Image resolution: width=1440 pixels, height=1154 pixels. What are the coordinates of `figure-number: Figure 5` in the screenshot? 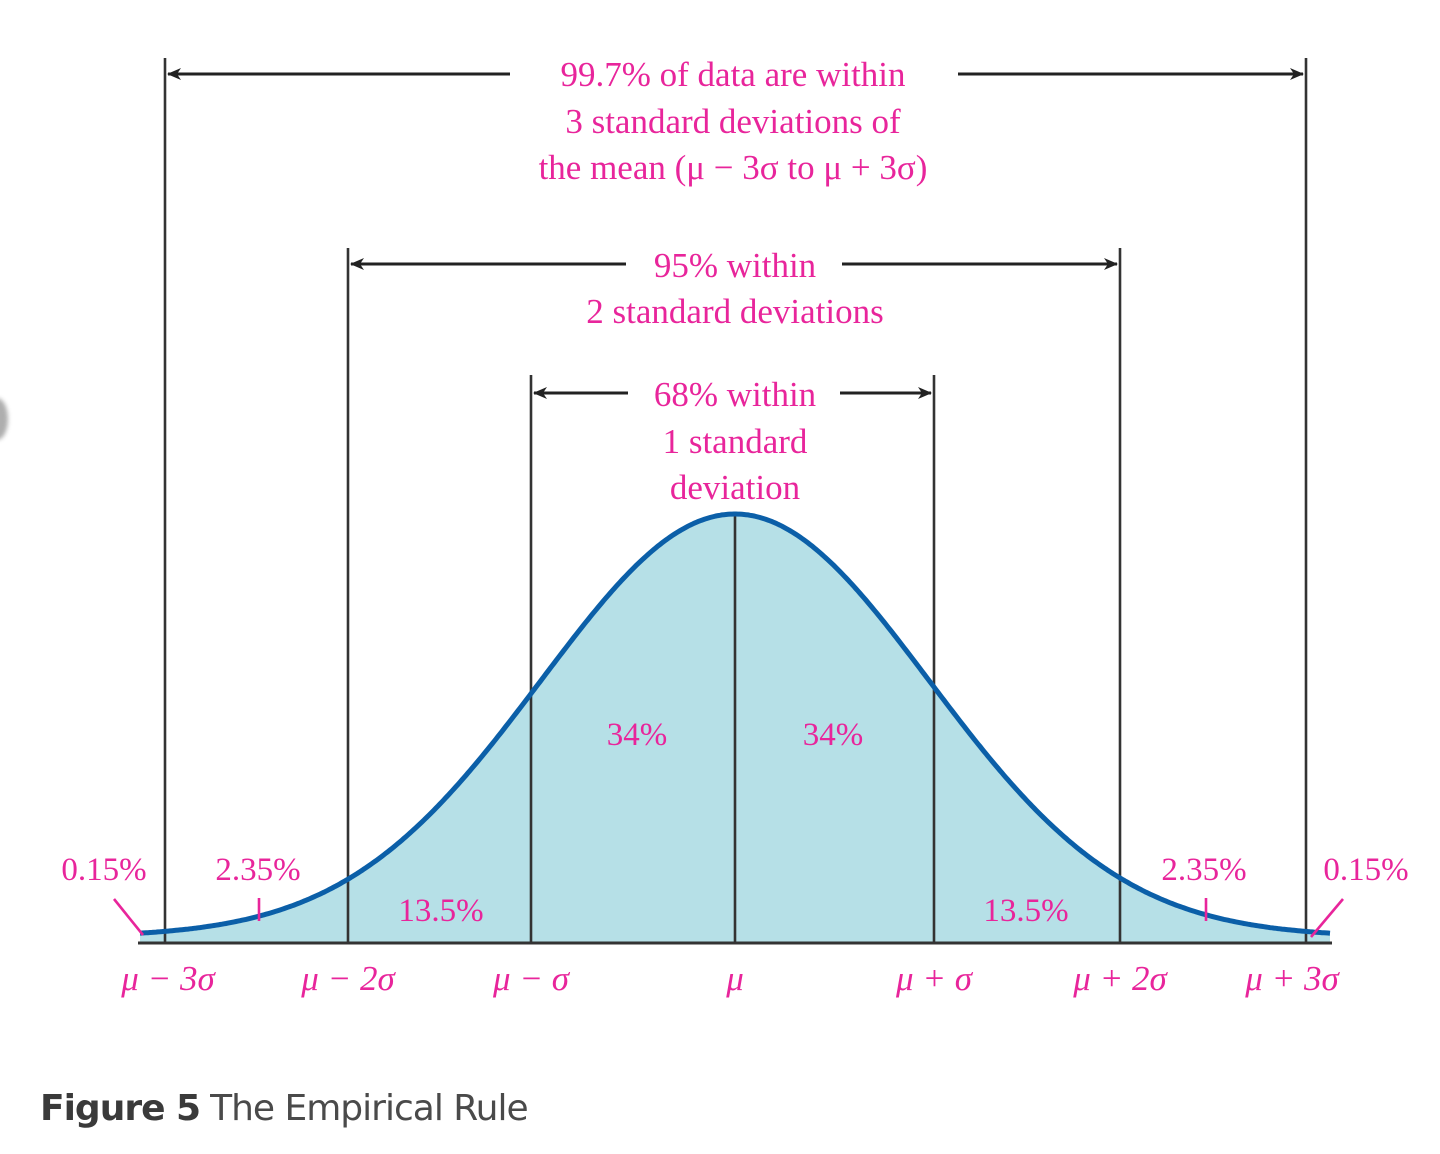 It's located at (120, 1108).